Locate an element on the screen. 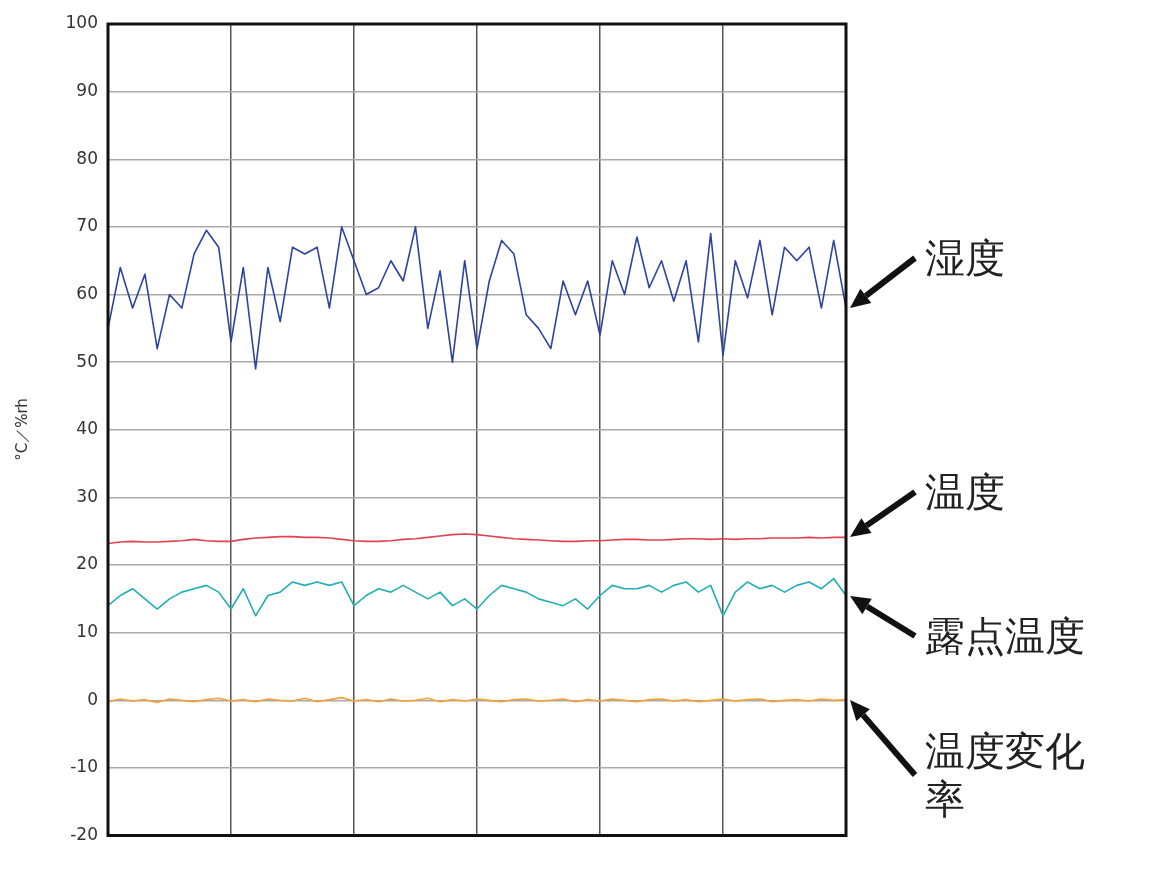  y-tick-label: 30 is located at coordinates (87, 495).